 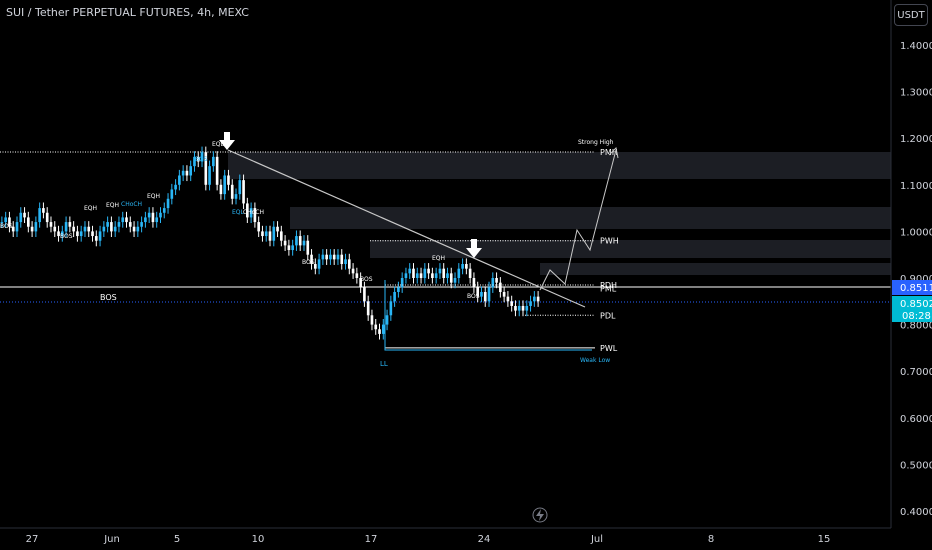 What do you see at coordinates (609, 348) in the screenshot?
I see `level-label-pwl: PWL` at bounding box center [609, 348].